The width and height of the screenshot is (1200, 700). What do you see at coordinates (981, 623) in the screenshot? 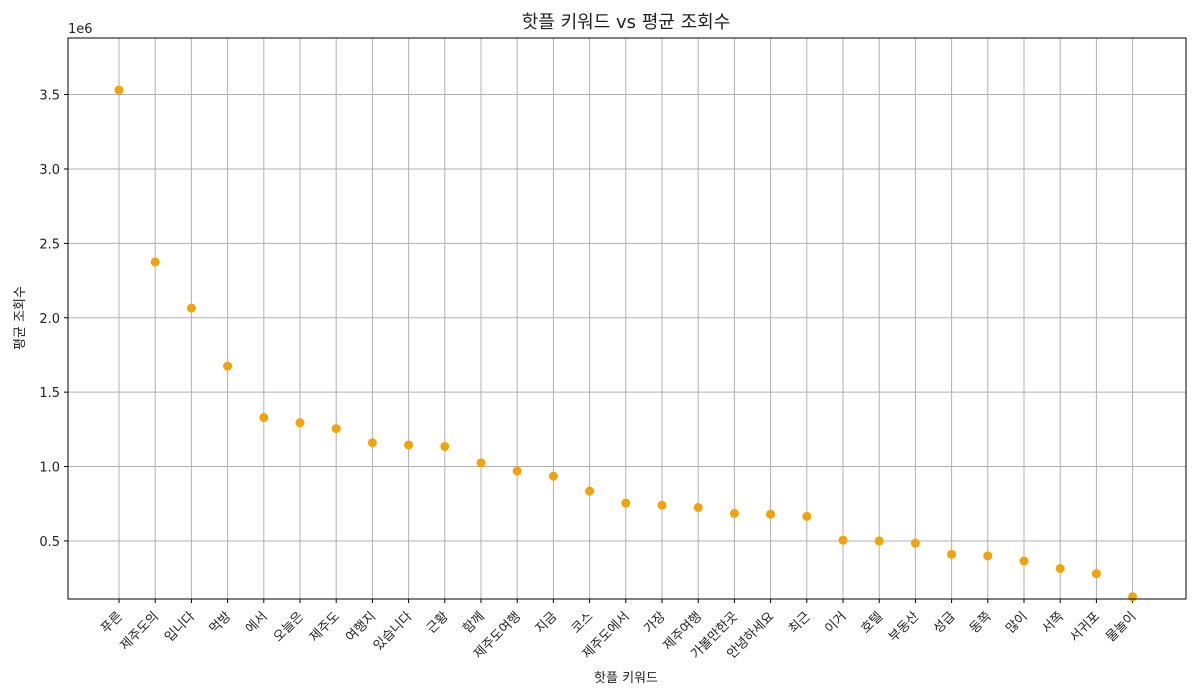
I see `x-tick-label: 동쪽` at bounding box center [981, 623].